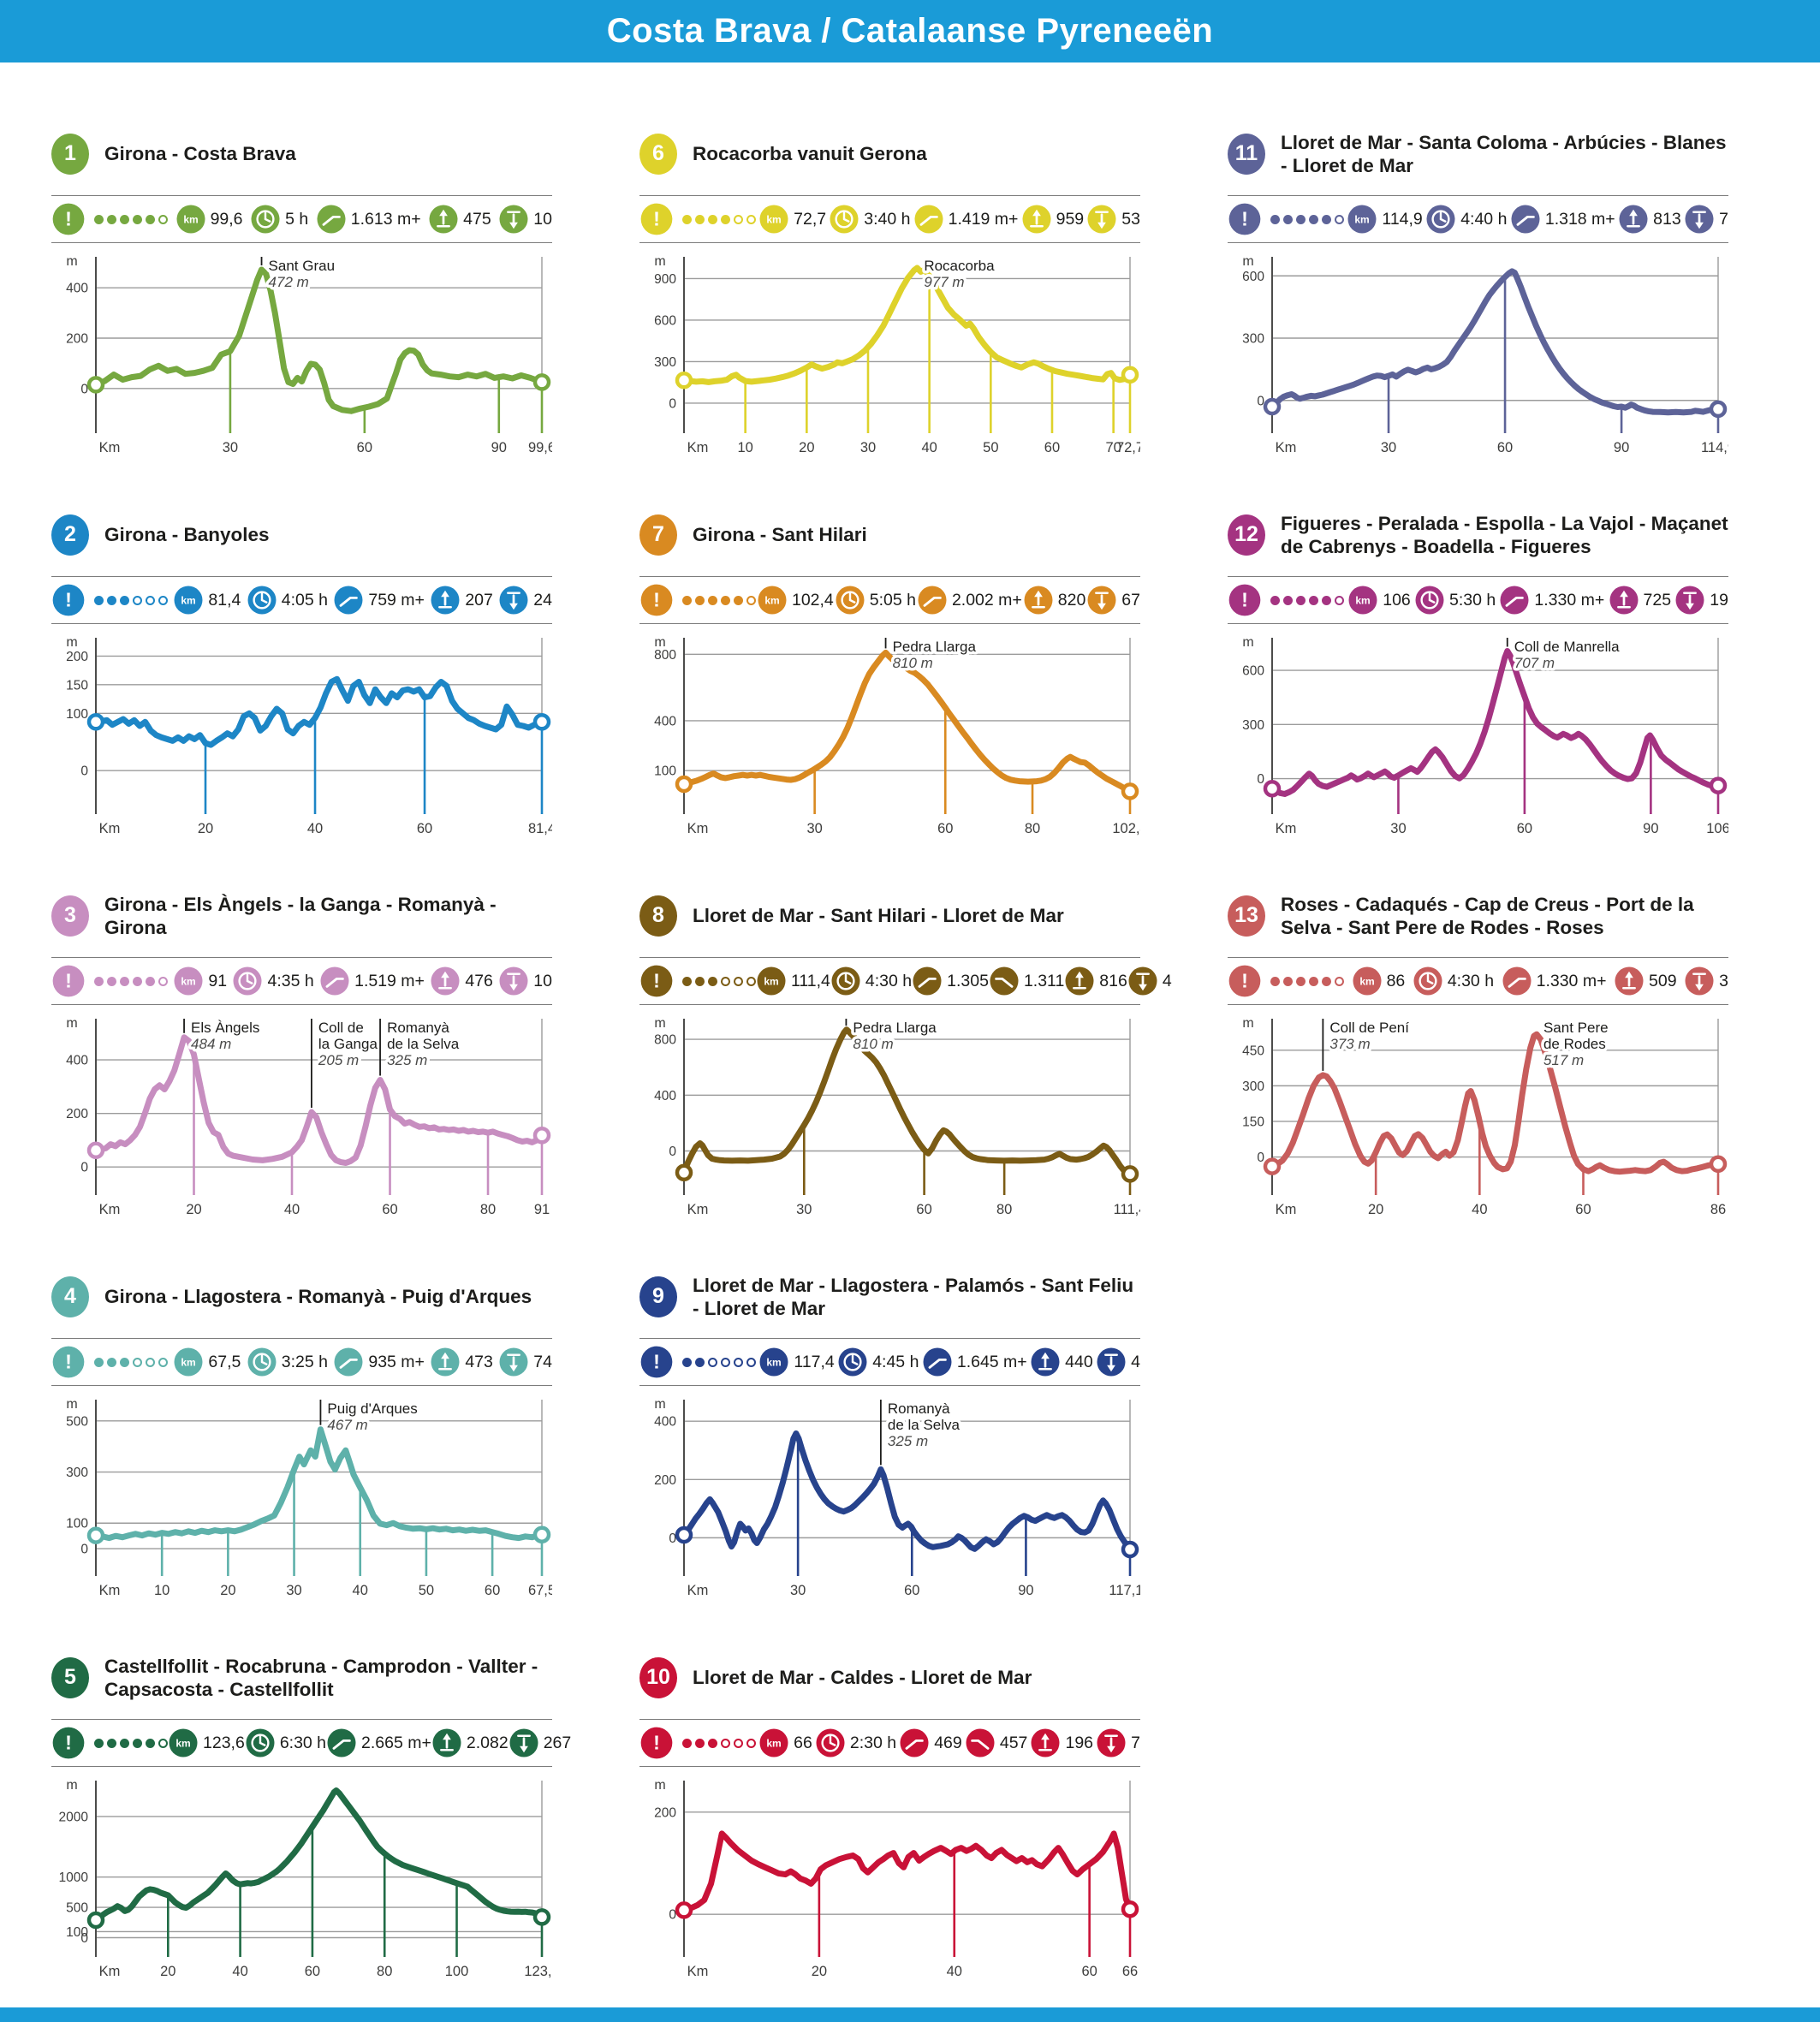 The width and height of the screenshot is (1820, 2022). Describe the element at coordinates (218, 980) in the screenshot. I see `stat-value: 91` at that location.